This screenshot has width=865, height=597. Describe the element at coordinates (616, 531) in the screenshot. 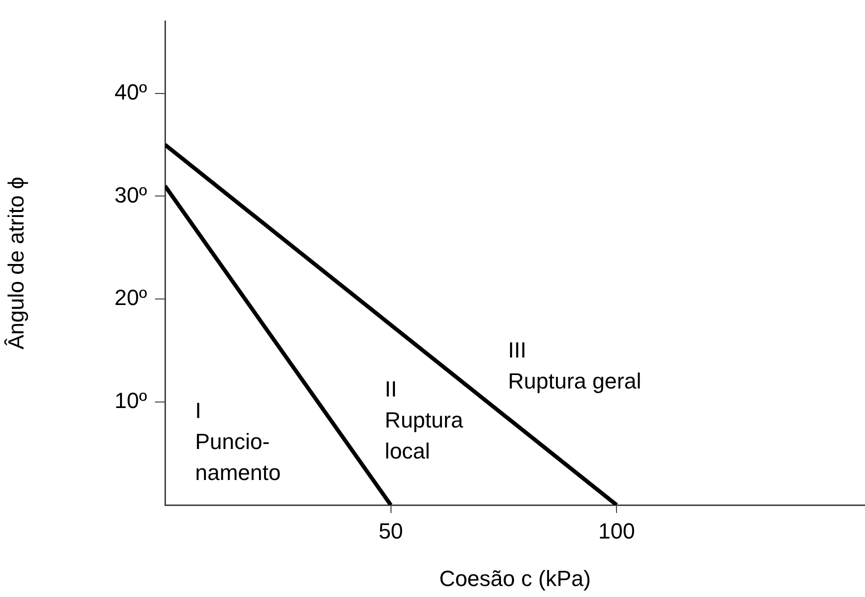

I see `x-tick-label: 100` at that location.